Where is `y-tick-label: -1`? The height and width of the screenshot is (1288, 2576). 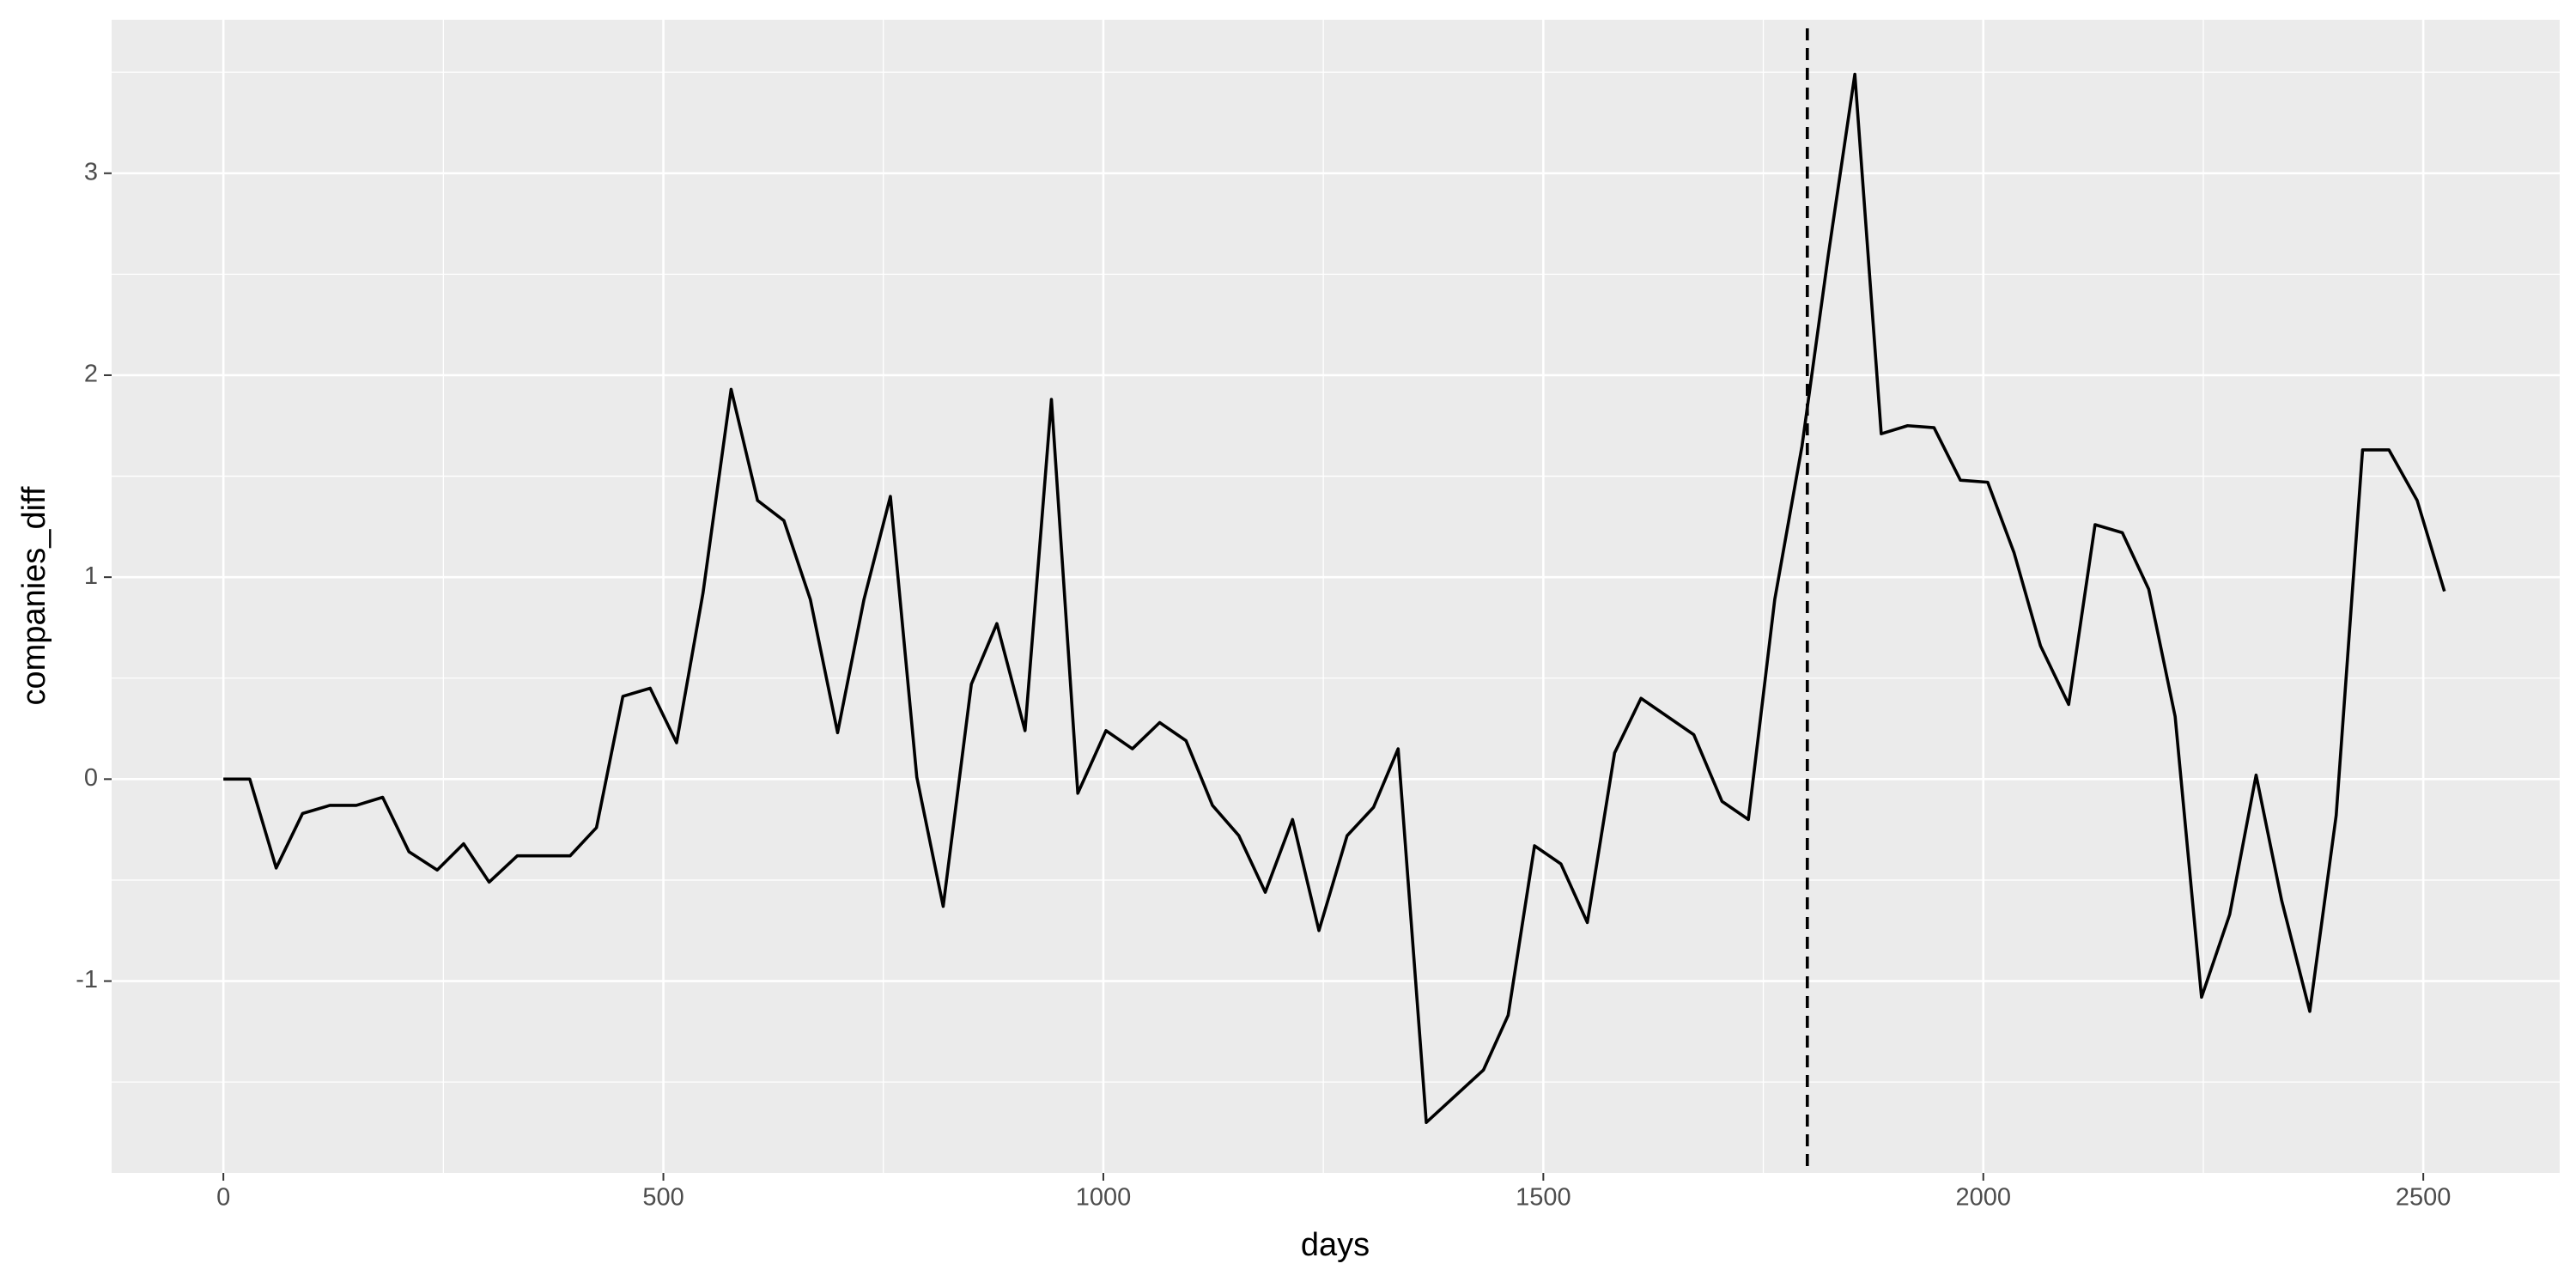
y-tick-label: -1 is located at coordinates (87, 980).